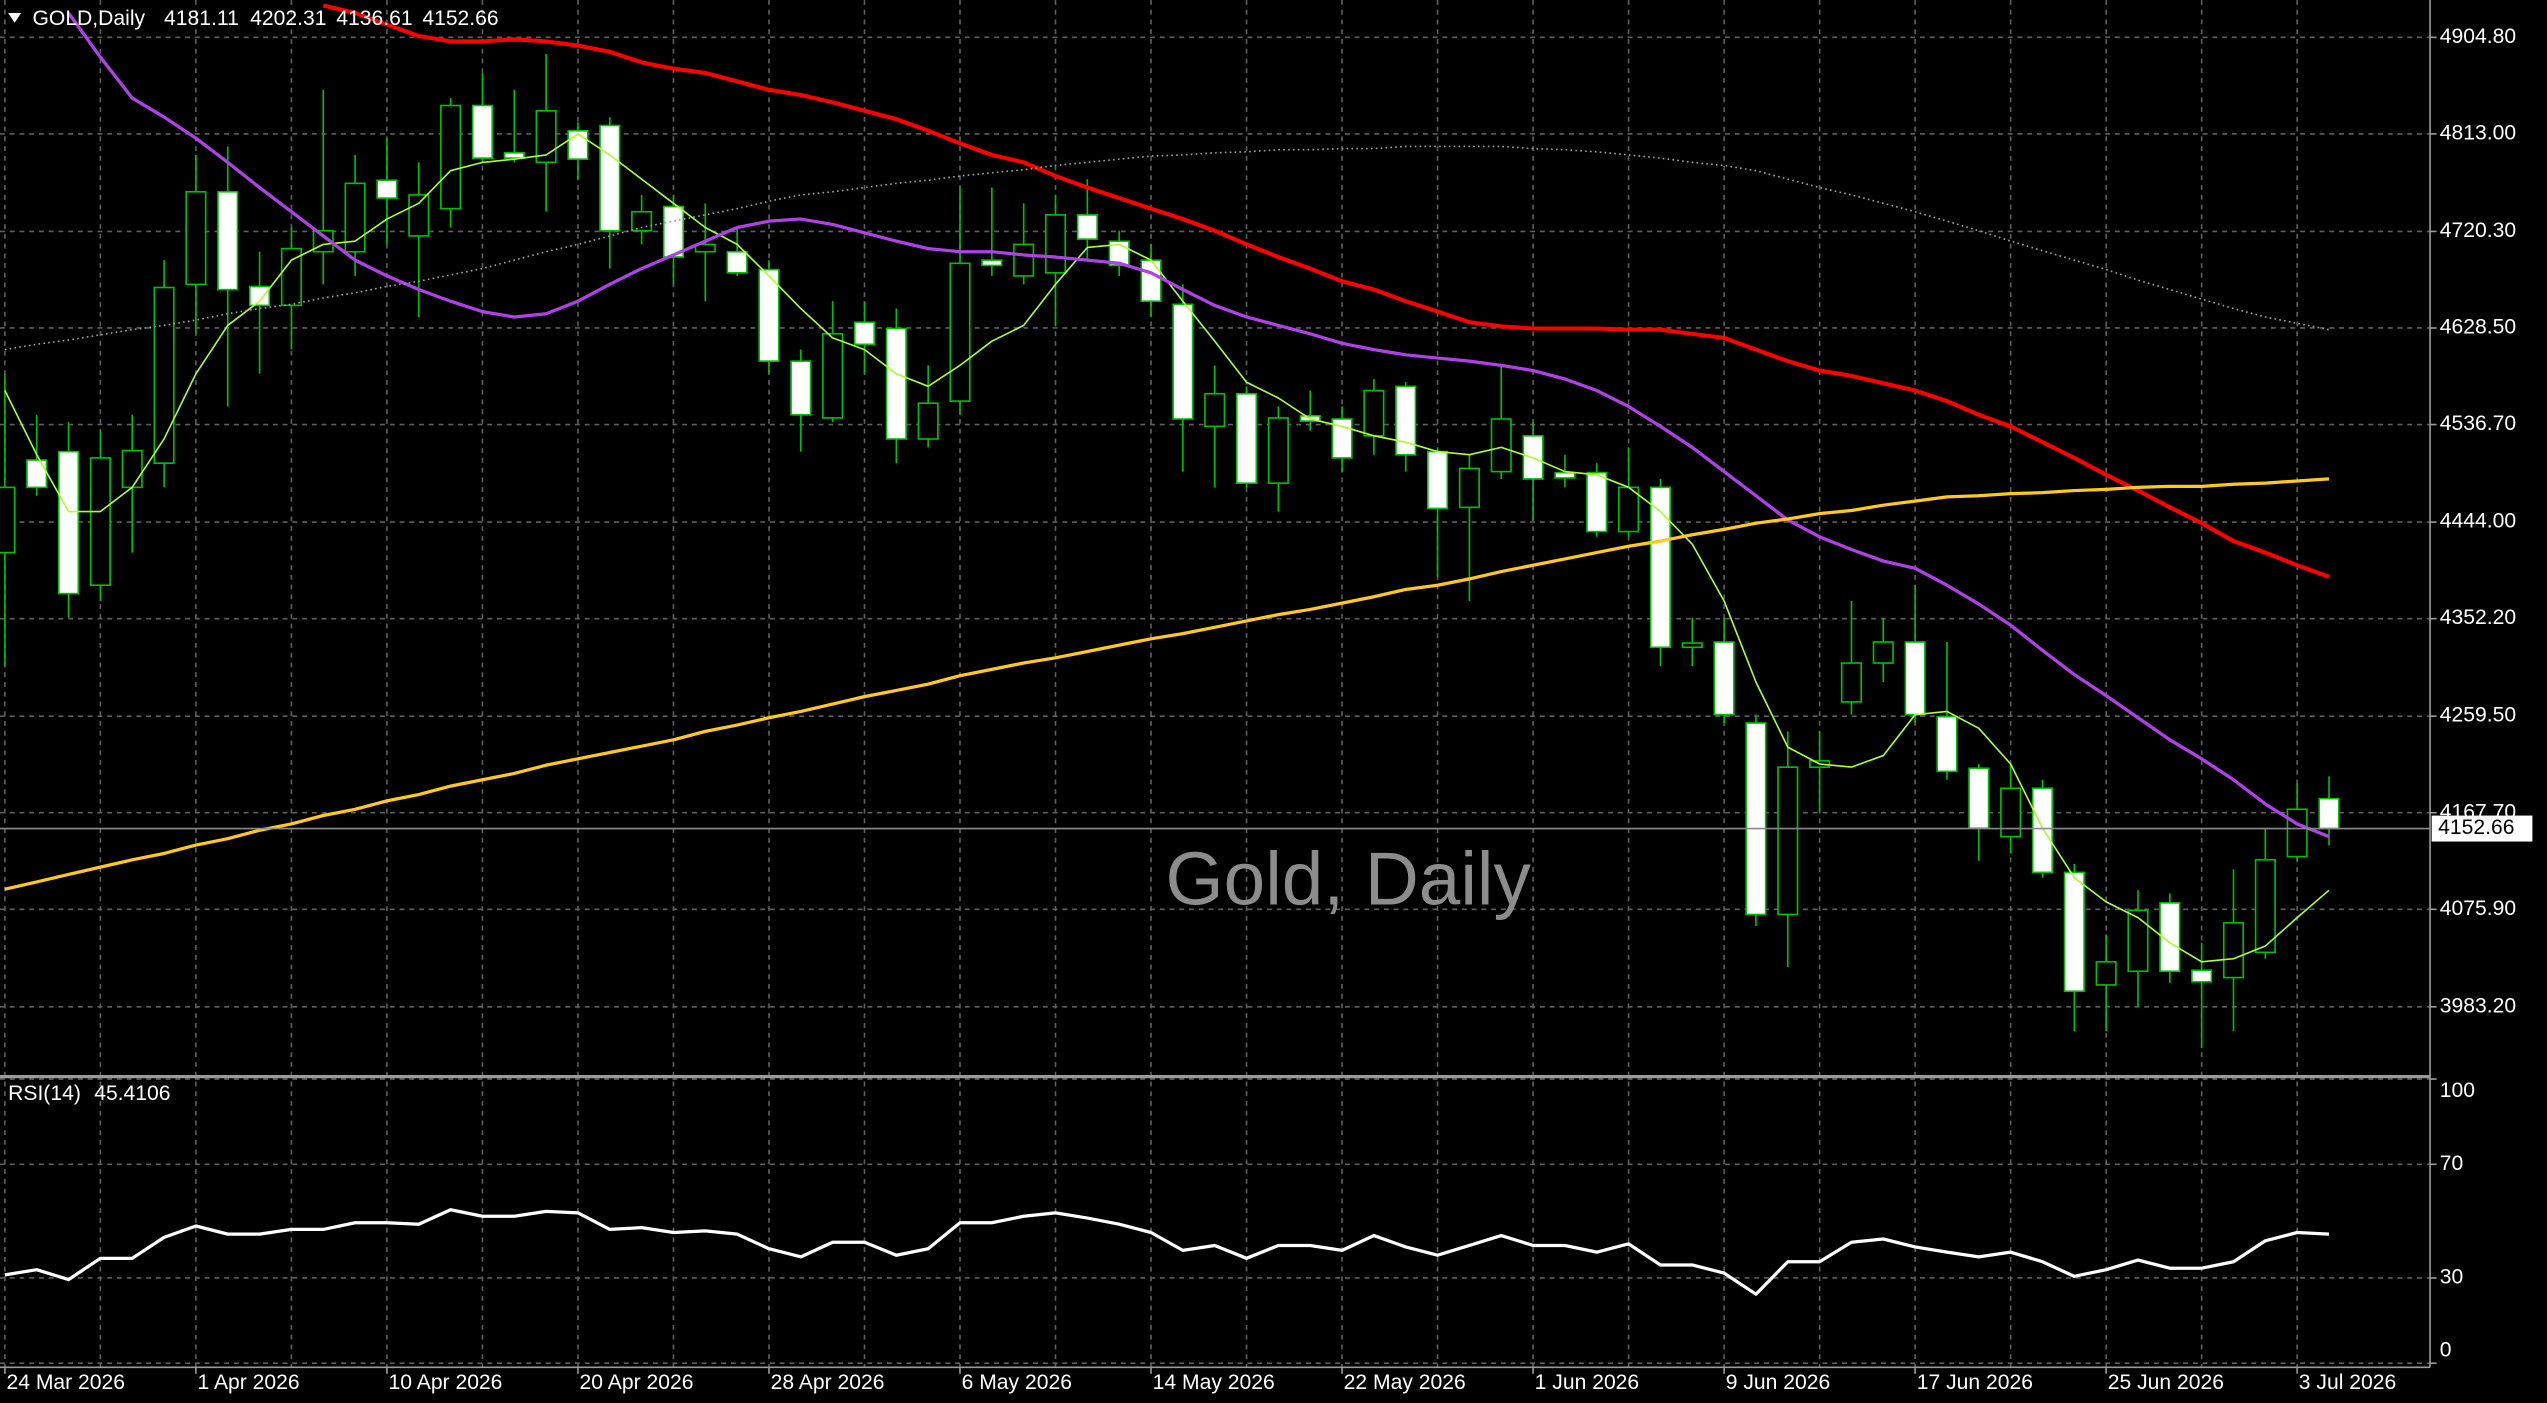 The height and width of the screenshot is (1403, 2547). I want to click on current-price-box, so click(2482, 828).